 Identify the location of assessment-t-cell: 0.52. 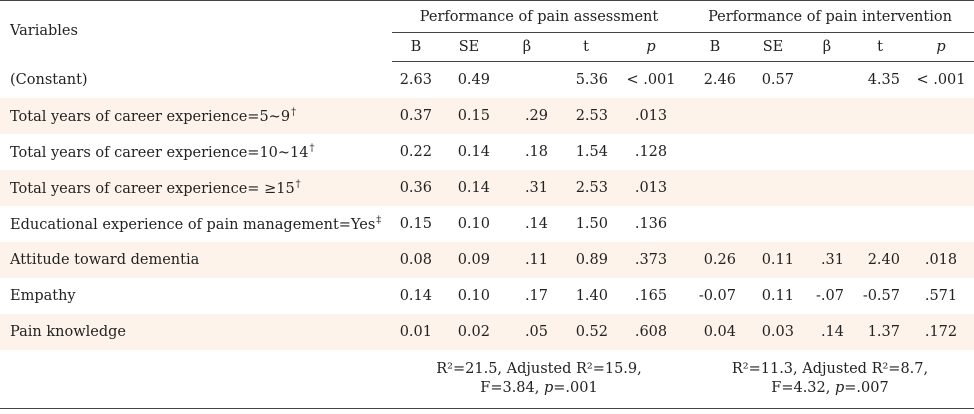
(586, 332).